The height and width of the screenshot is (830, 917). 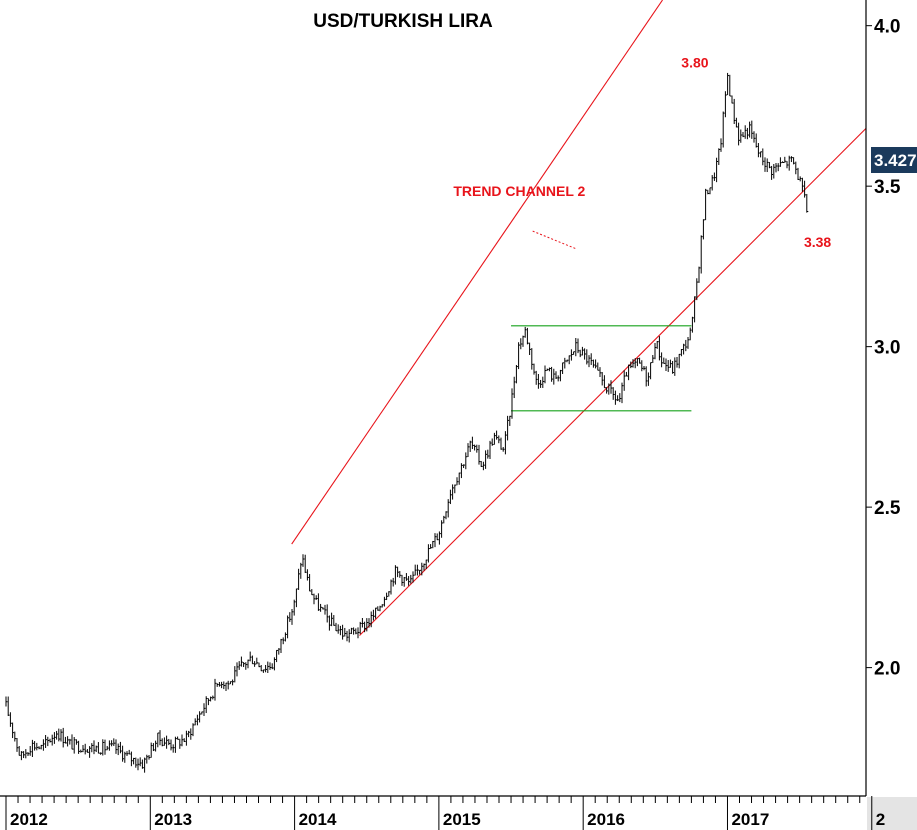 What do you see at coordinates (887, 508) in the screenshot?
I see `y-tick-label: 2.5` at bounding box center [887, 508].